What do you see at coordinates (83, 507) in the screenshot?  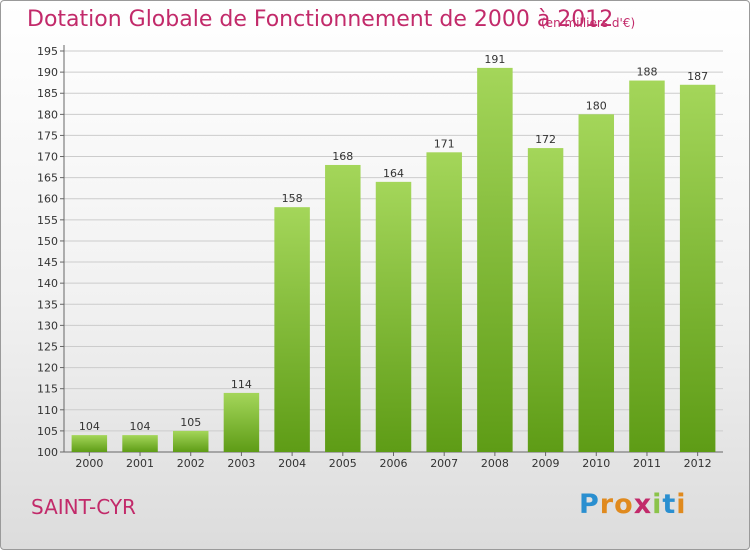 I see `city-name: SAINT-CYR` at bounding box center [83, 507].